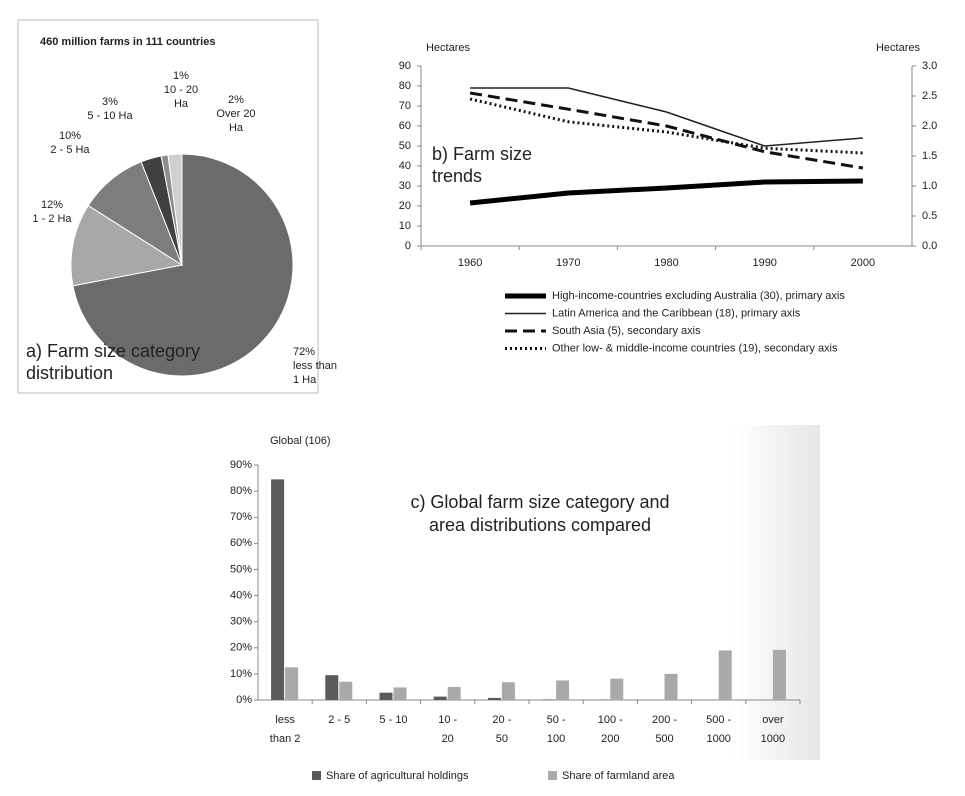 This screenshot has height=796, width=965. I want to click on slice-label: 10 - 20 Ha, so click(181, 97).